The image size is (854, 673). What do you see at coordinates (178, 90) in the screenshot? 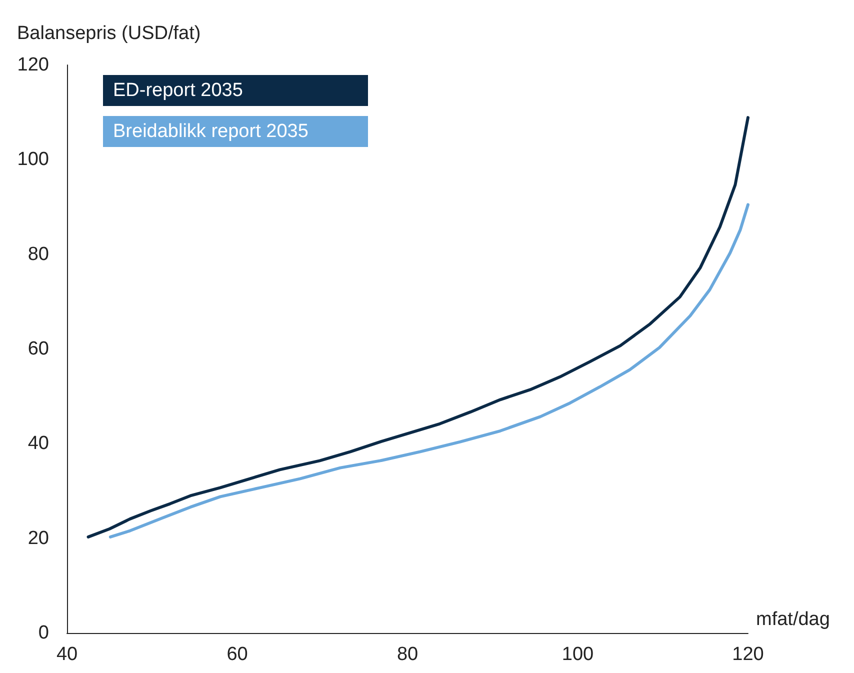
I see `text: ED-report 2035` at bounding box center [178, 90].